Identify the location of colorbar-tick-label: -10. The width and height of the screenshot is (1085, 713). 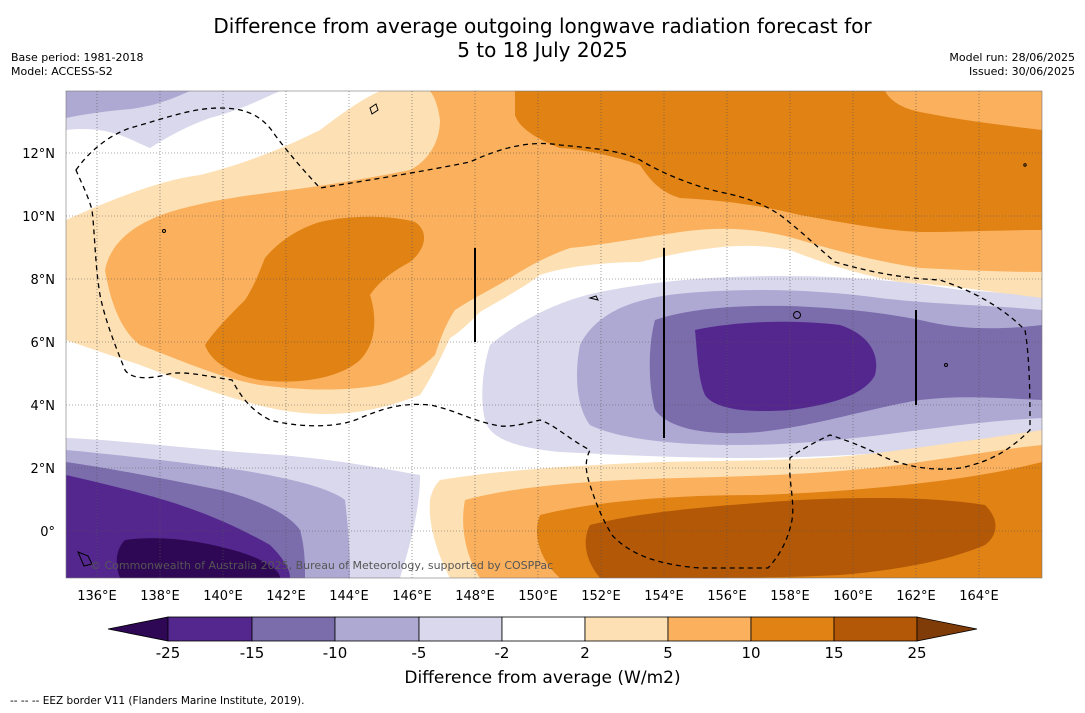
(335, 653).